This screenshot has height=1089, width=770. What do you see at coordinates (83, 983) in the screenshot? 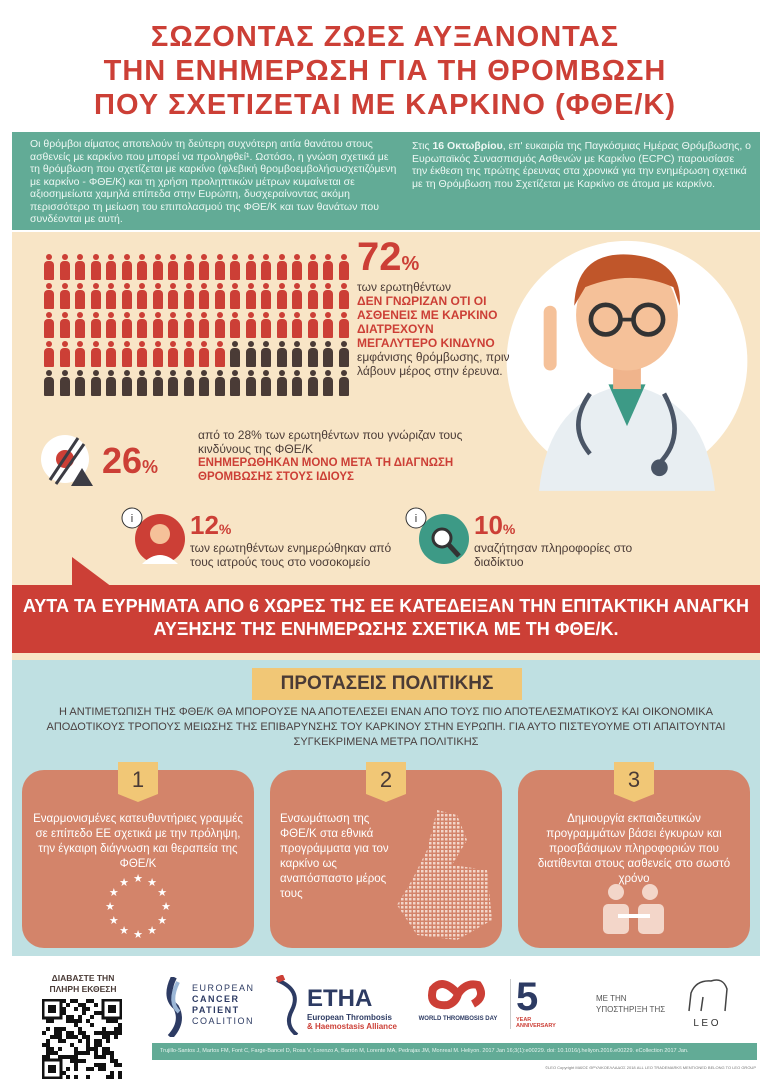
I see `qr-label: ΔΙΑΒΑΣΤΕ ΤΗΝ ΠΛΗΡΗ ΕΚΘΕΣΗ` at bounding box center [83, 983].